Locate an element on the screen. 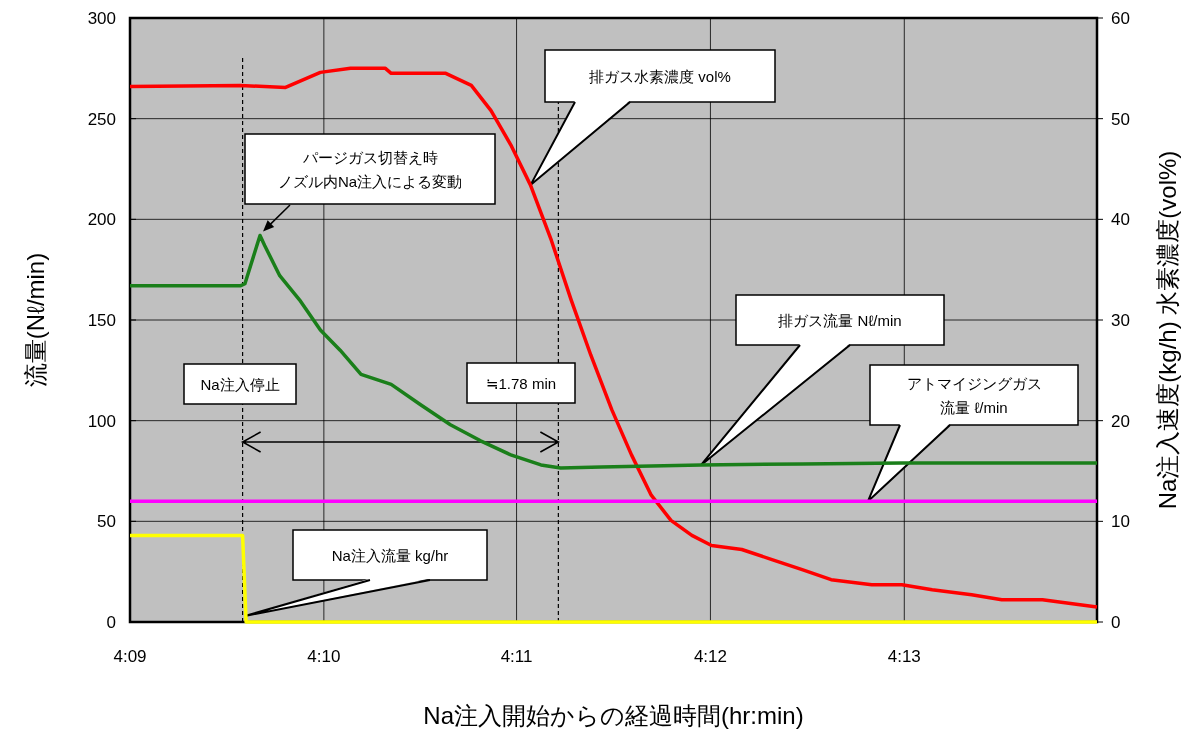  arrow-callout: パージガス切替え時ノズル内Na注入による変動 is located at coordinates (370, 182).